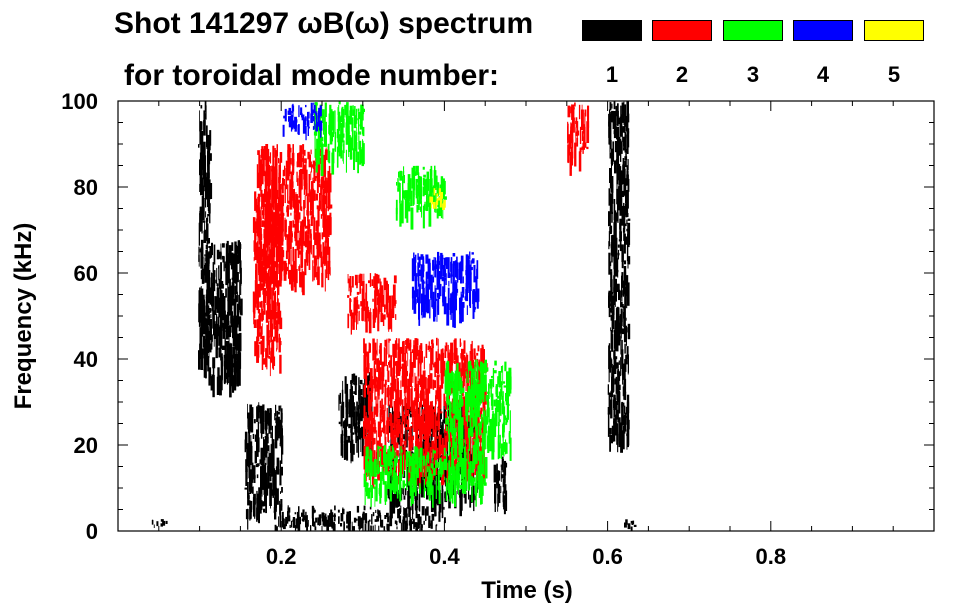 The height and width of the screenshot is (615, 963). Describe the element at coordinates (86, 187) in the screenshot. I see `y-tick-label: 80` at that location.